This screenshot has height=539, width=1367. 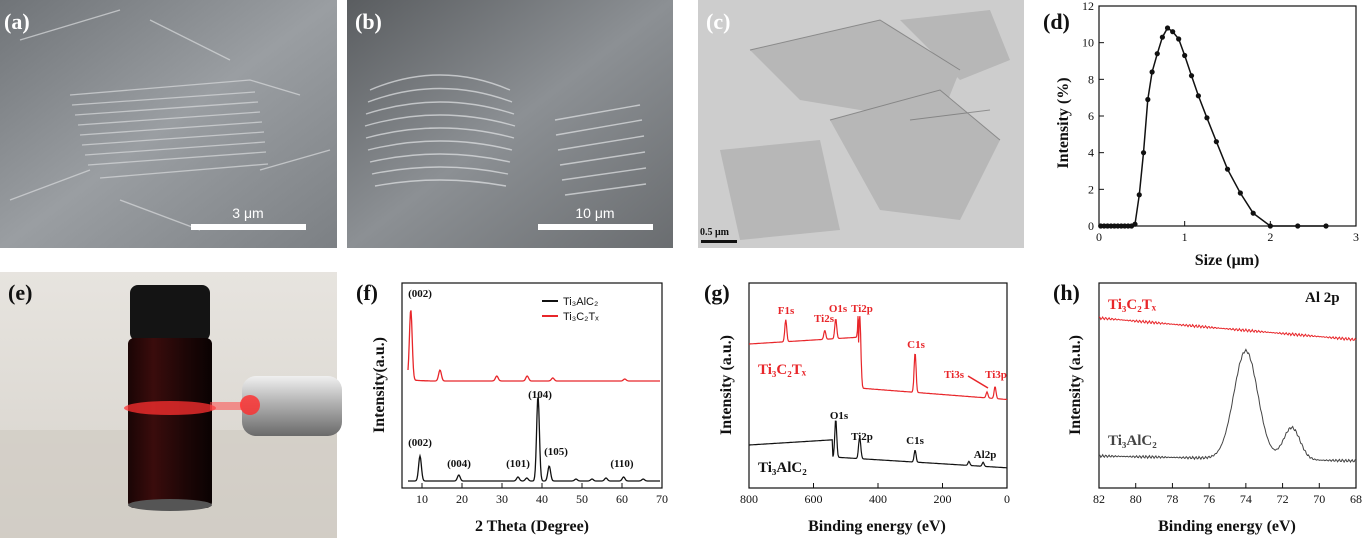 I want to click on chart-d-ytick-label: 10, so click(x=1088, y=43).